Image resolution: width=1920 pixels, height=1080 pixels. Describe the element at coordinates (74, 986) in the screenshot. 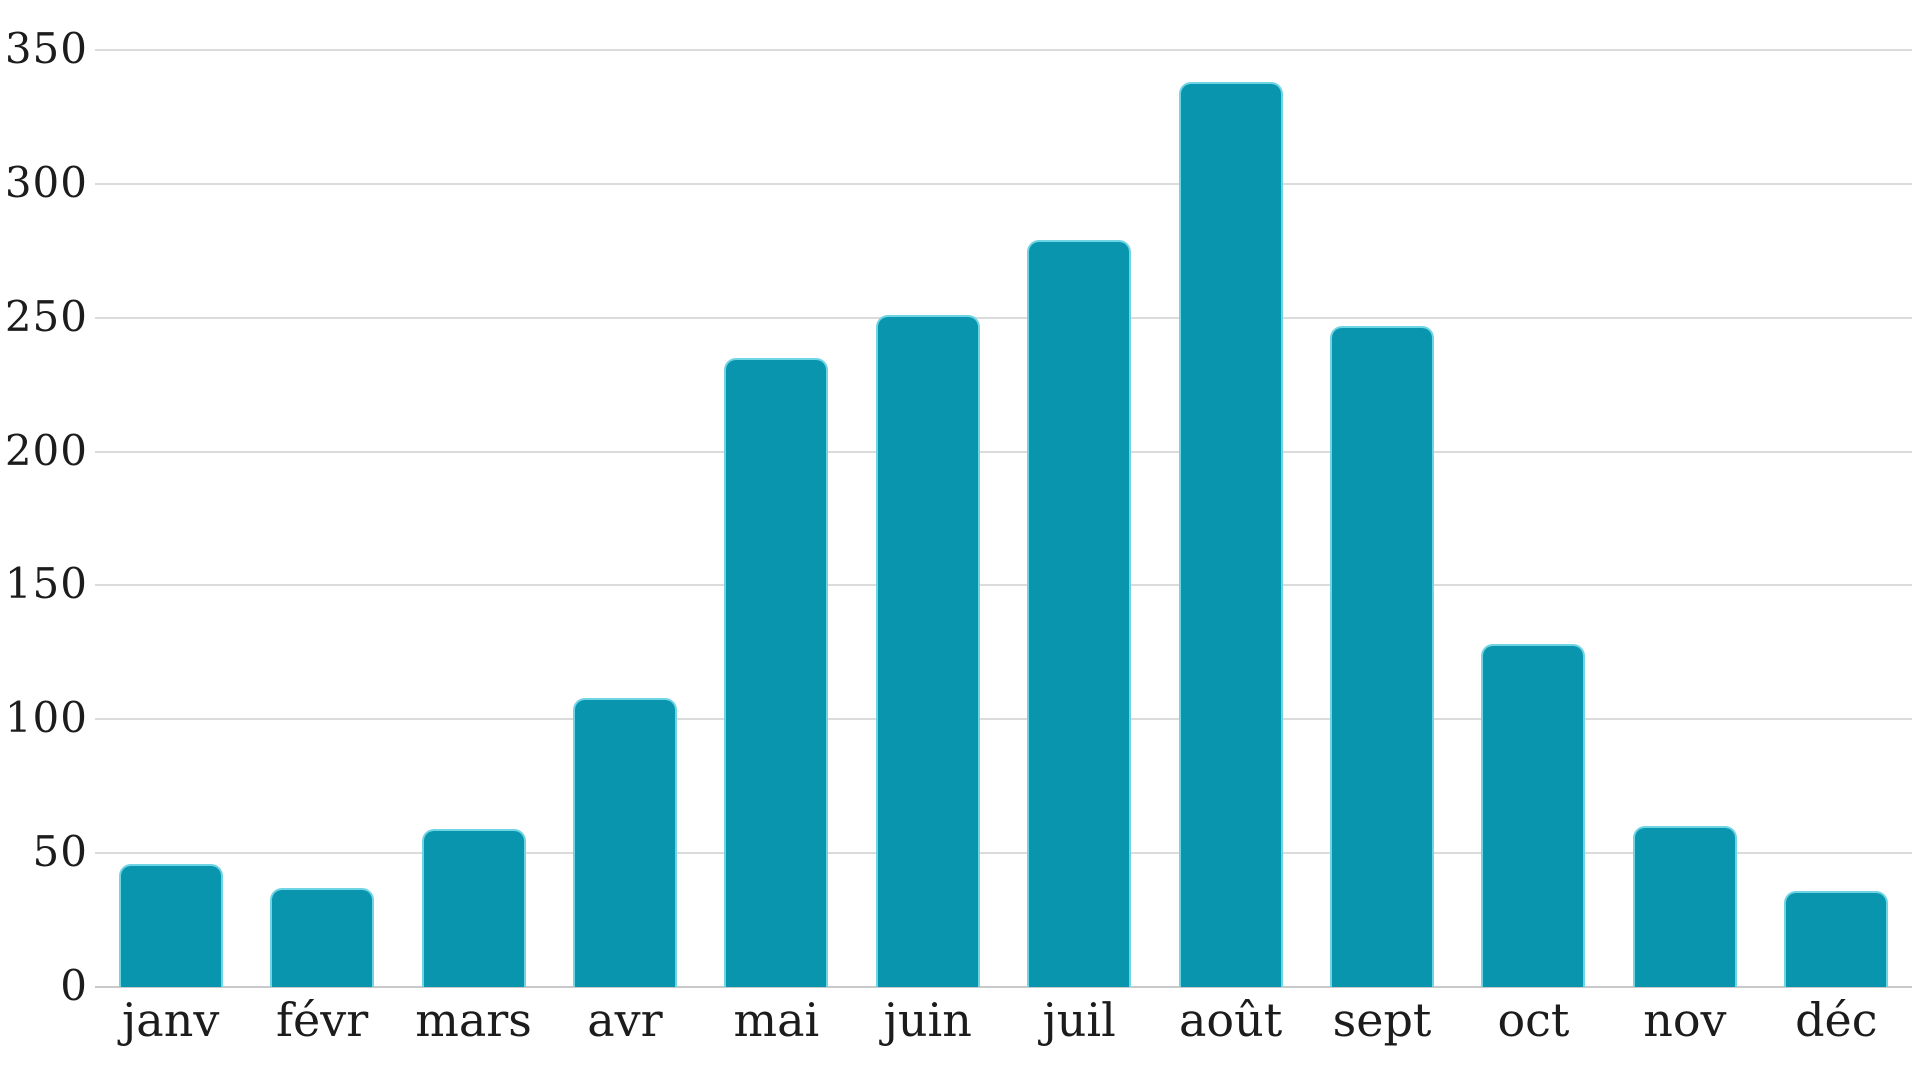

I see `y-tick-label: 0` at that location.